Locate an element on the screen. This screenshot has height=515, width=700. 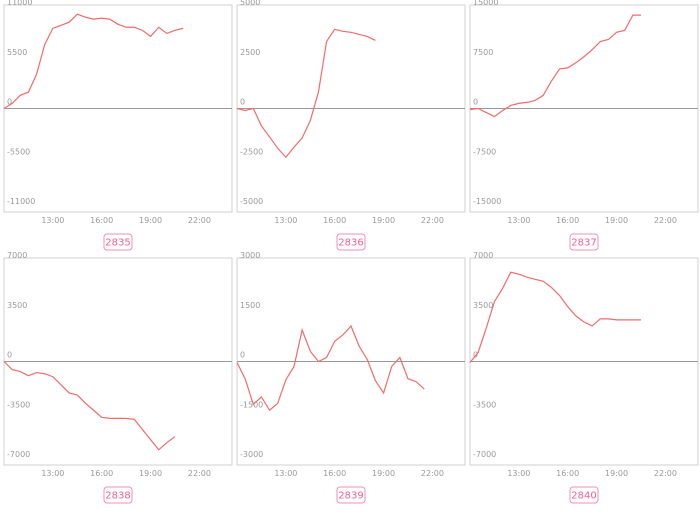
button-label: 2837 is located at coordinates (583, 243).